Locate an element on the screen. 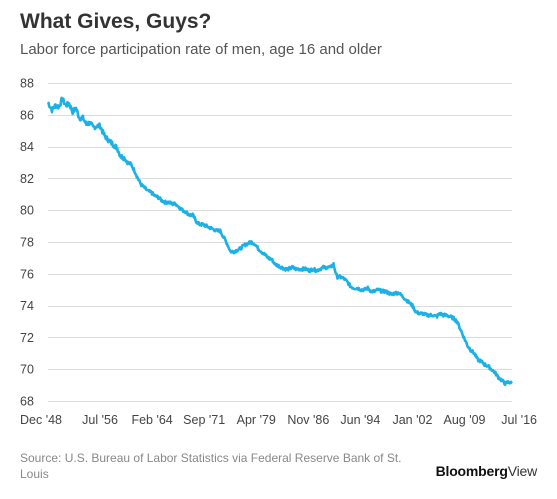 Image resolution: width=557 pixels, height=499 pixels. y-tick-label: 84 is located at coordinates (27, 147).